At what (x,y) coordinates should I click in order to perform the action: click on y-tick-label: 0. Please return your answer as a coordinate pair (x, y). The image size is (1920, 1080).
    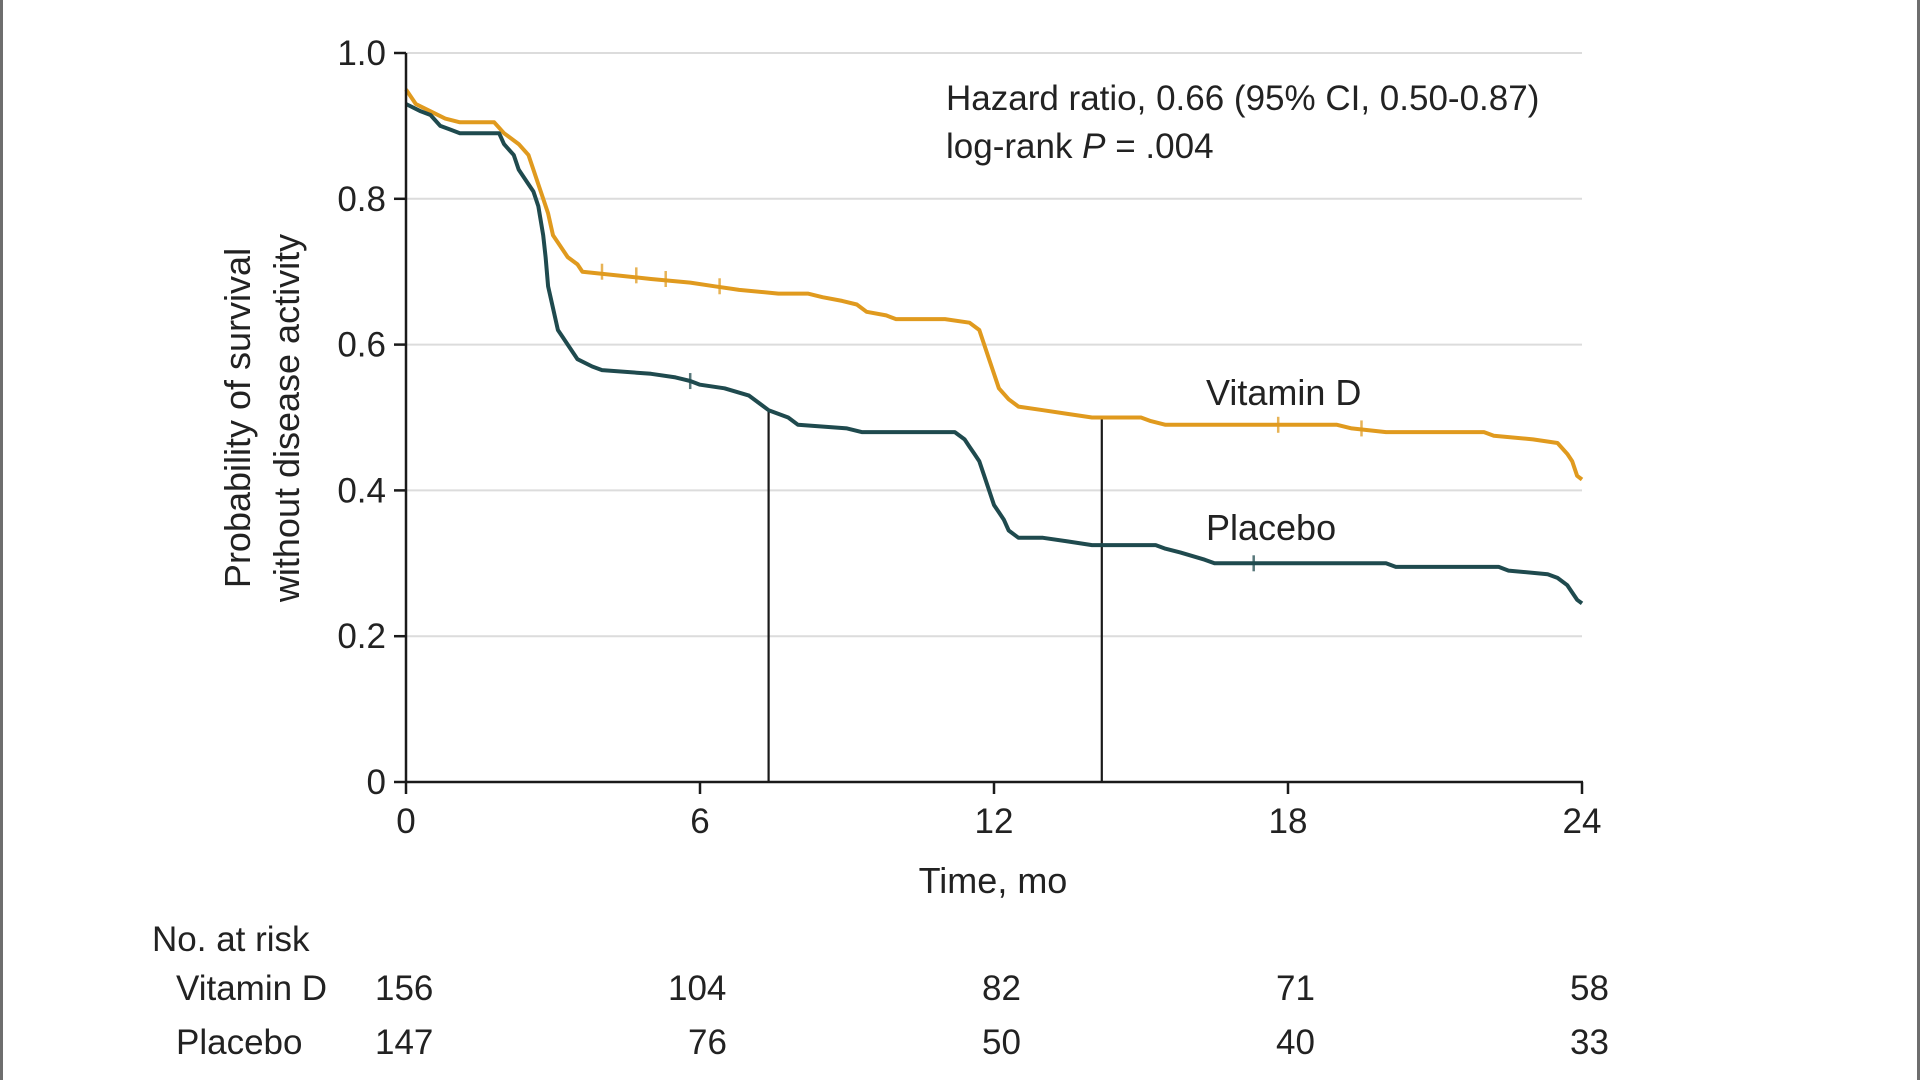
    Looking at the image, I should click on (376, 782).